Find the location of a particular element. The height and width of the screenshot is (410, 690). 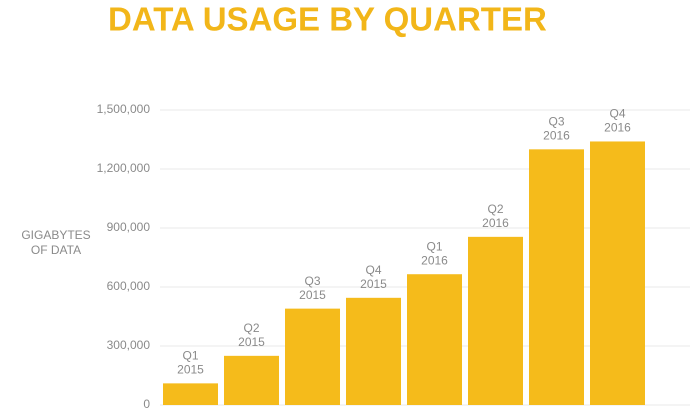

y-axis-label: OF DATA is located at coordinates (56, 250).